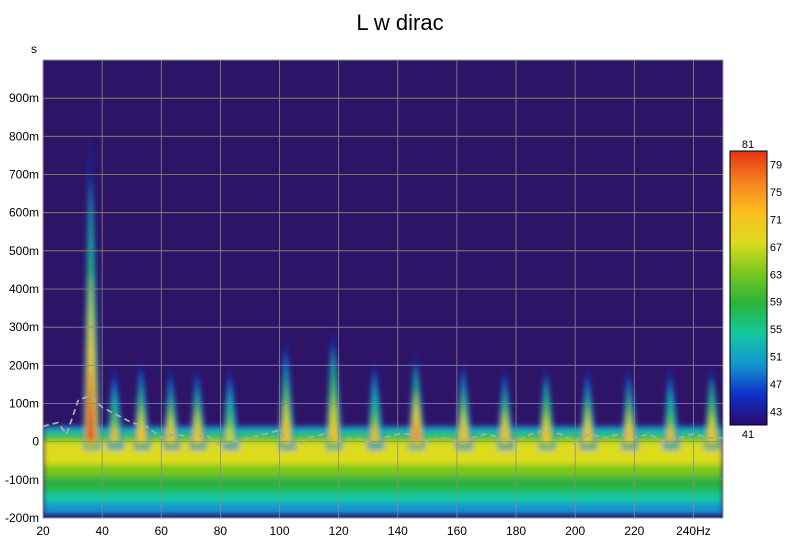 This screenshot has height=542, width=800. I want to click on x-tick-label: 20, so click(43, 531).